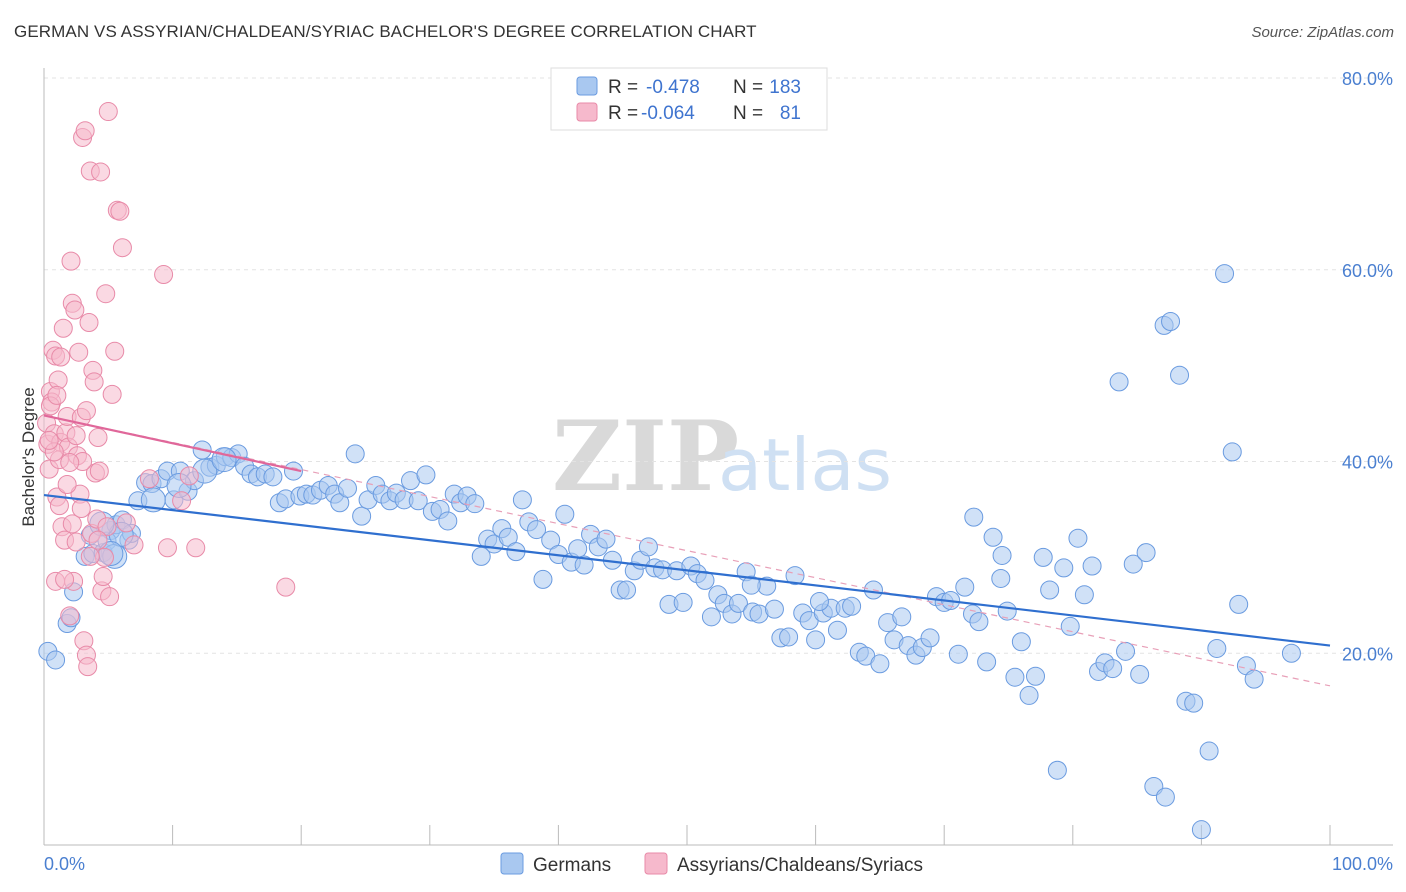 This screenshot has width=1406, height=892. Describe the element at coordinates (785, 87) in the screenshot. I see `legend-n-value-germans: 183` at that location.